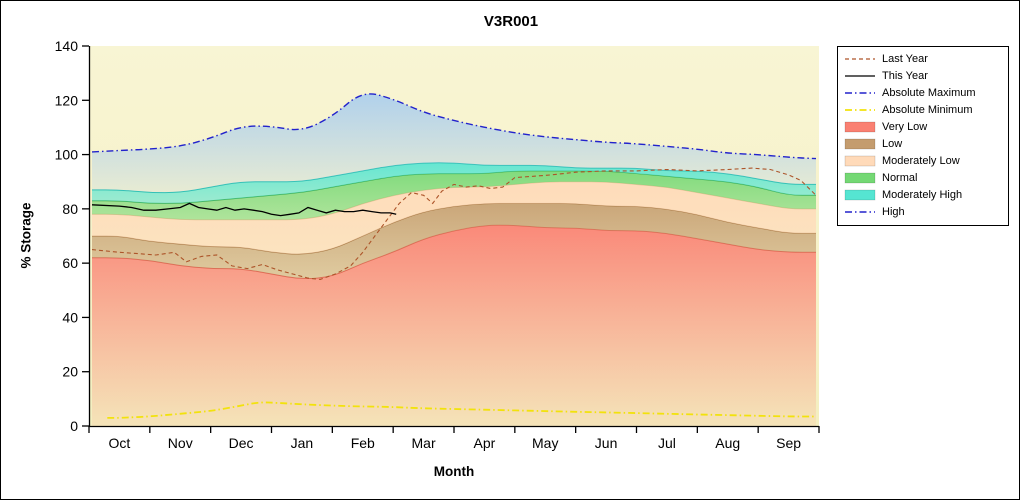  I want to click on y-tick-label: 20, so click(70, 372).